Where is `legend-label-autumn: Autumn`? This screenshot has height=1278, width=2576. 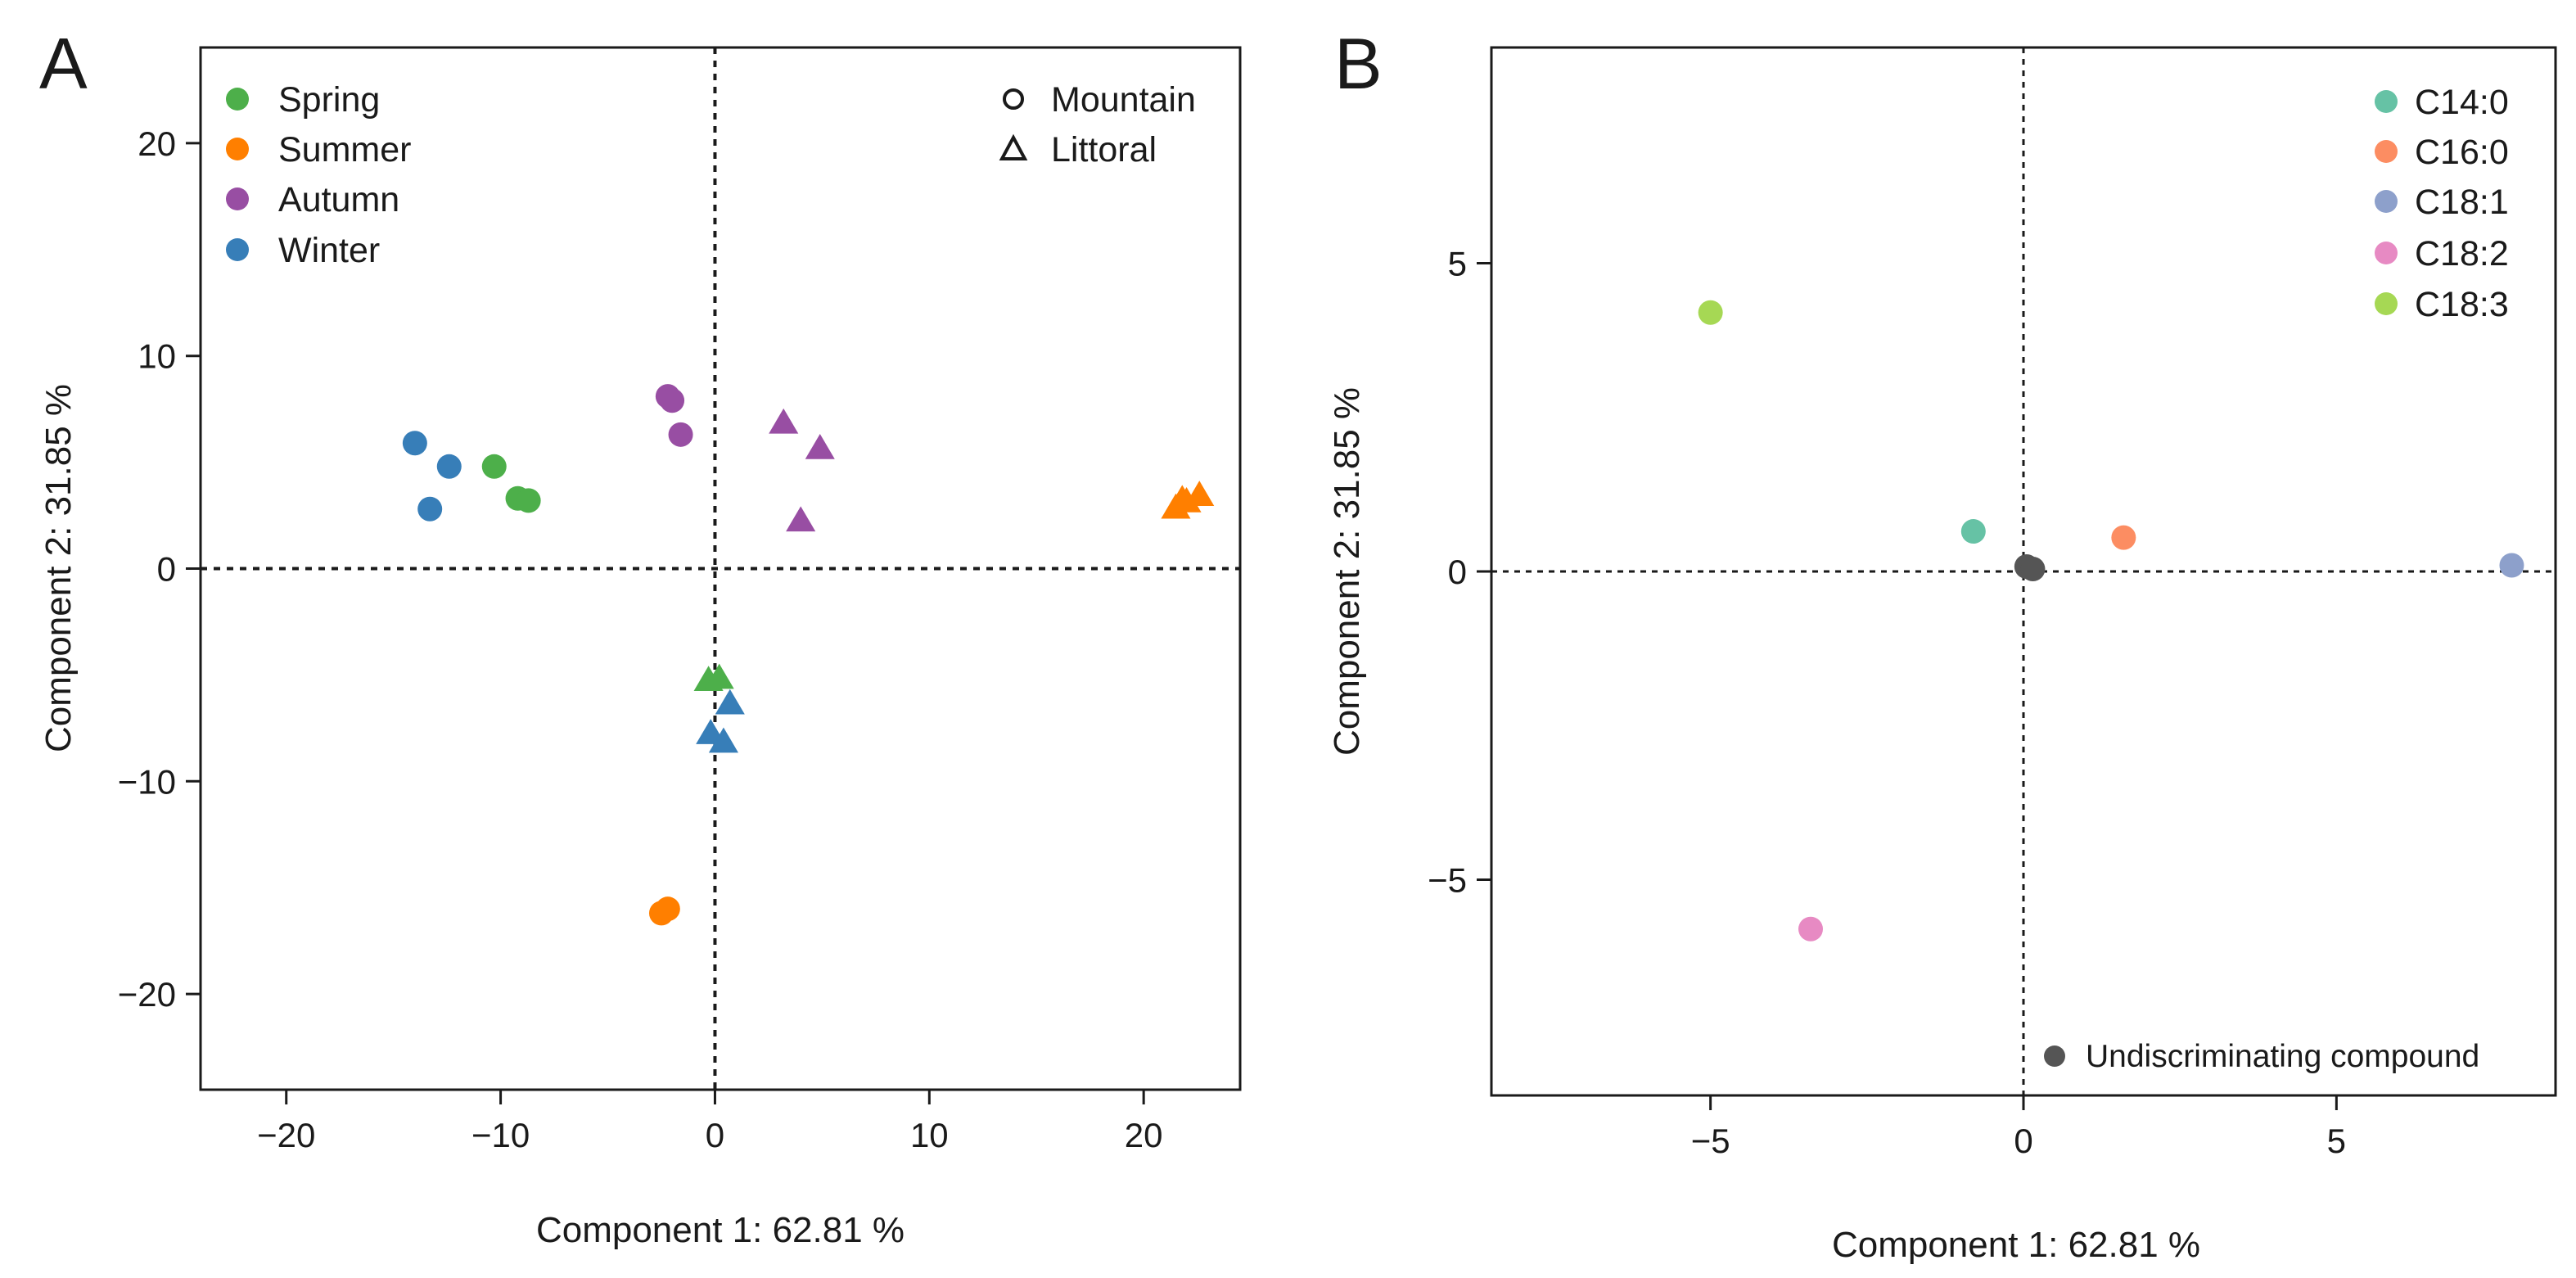 legend-label-autumn: Autumn is located at coordinates (338, 199).